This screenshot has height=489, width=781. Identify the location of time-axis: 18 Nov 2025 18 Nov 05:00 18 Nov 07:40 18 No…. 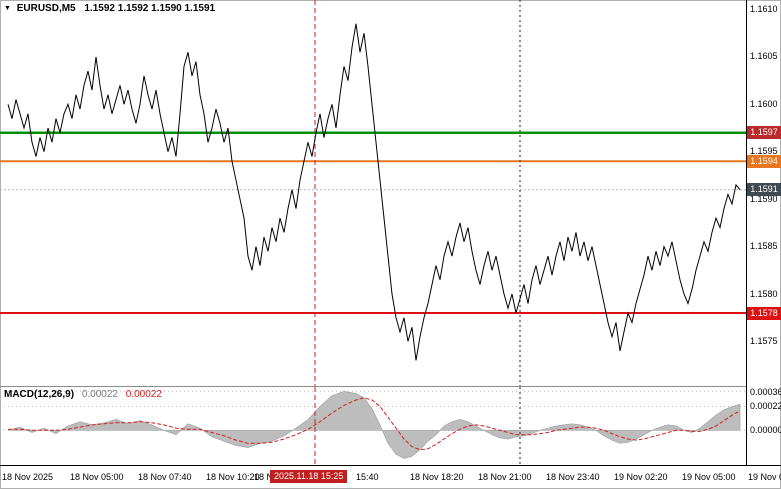
(390, 477).